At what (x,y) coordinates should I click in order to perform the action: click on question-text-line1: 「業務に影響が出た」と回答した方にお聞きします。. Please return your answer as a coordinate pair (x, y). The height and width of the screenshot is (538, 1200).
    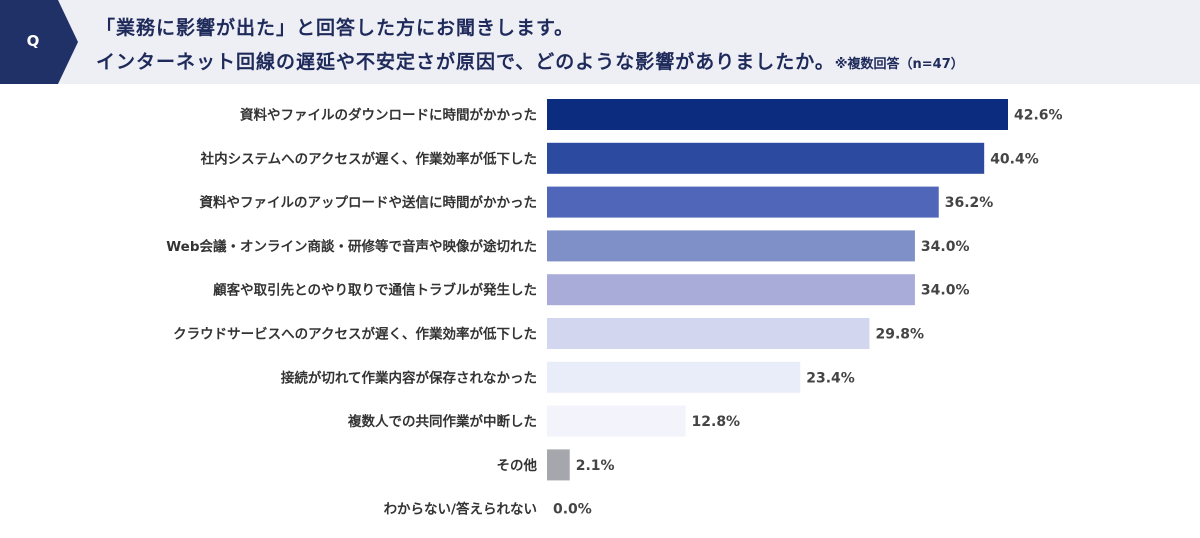
    Looking at the image, I should click on (335, 28).